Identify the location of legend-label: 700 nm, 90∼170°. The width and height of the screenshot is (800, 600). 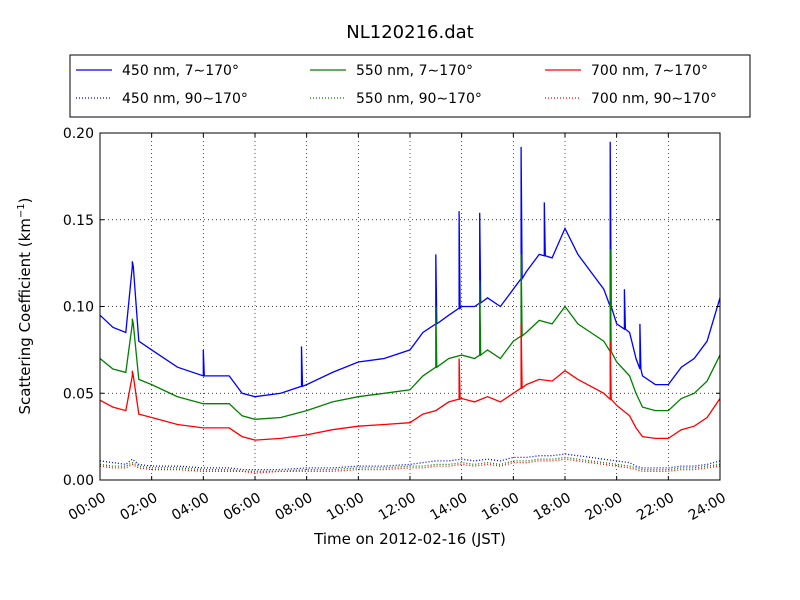
(654, 99).